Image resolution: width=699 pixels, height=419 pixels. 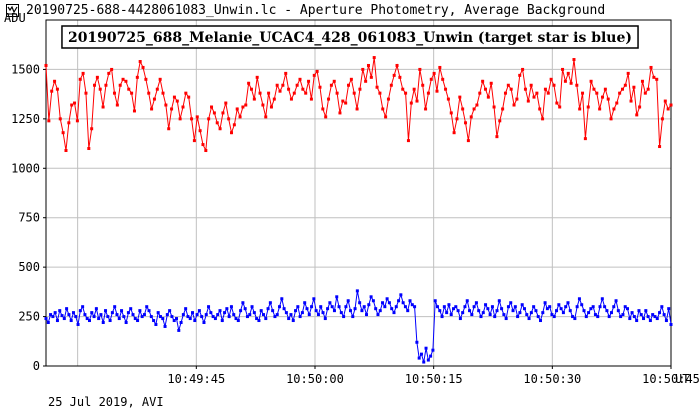 I want to click on light-curve-icon, so click(x=12, y=10).